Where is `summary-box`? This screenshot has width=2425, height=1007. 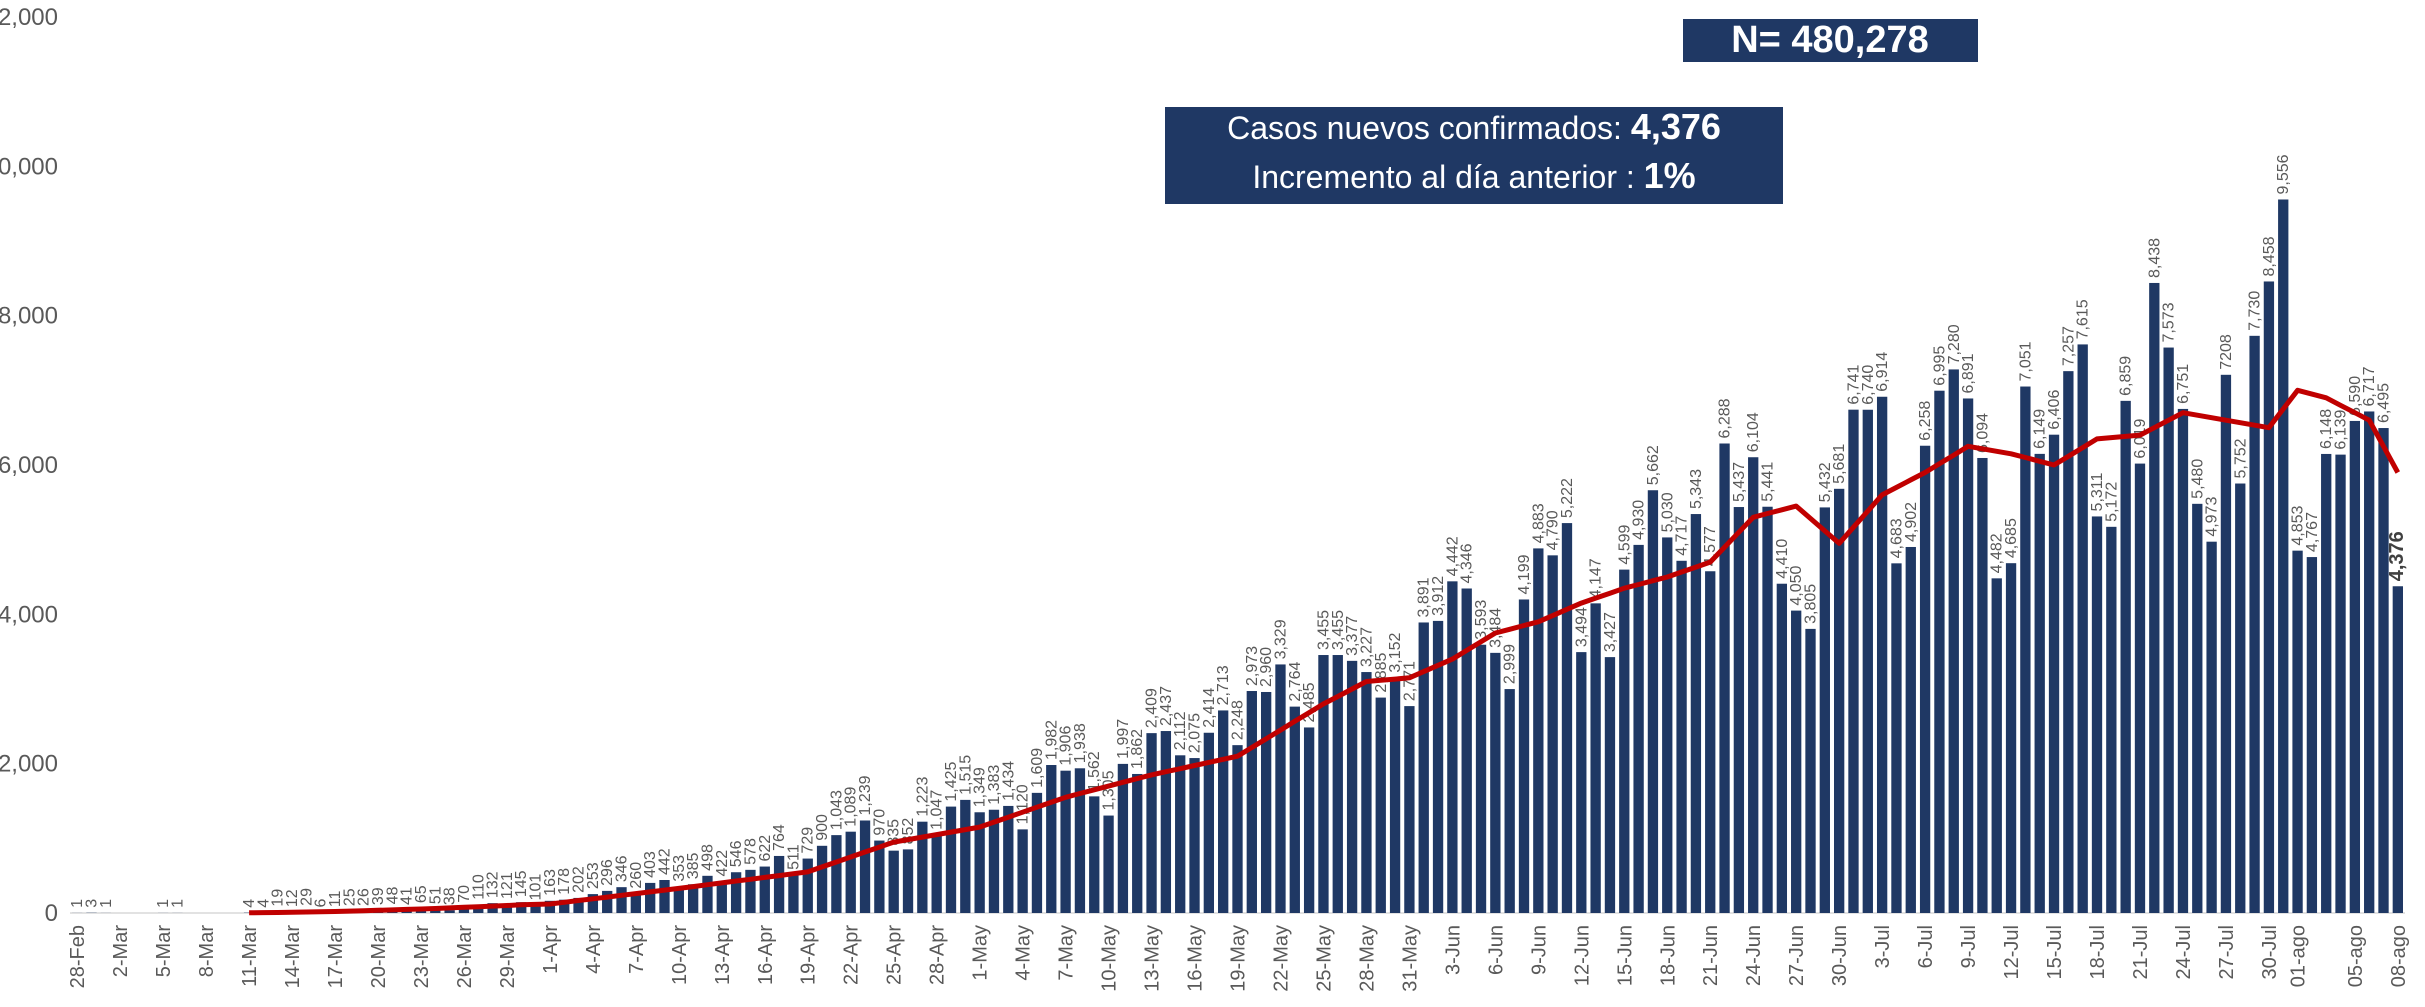 summary-box is located at coordinates (1474, 155).